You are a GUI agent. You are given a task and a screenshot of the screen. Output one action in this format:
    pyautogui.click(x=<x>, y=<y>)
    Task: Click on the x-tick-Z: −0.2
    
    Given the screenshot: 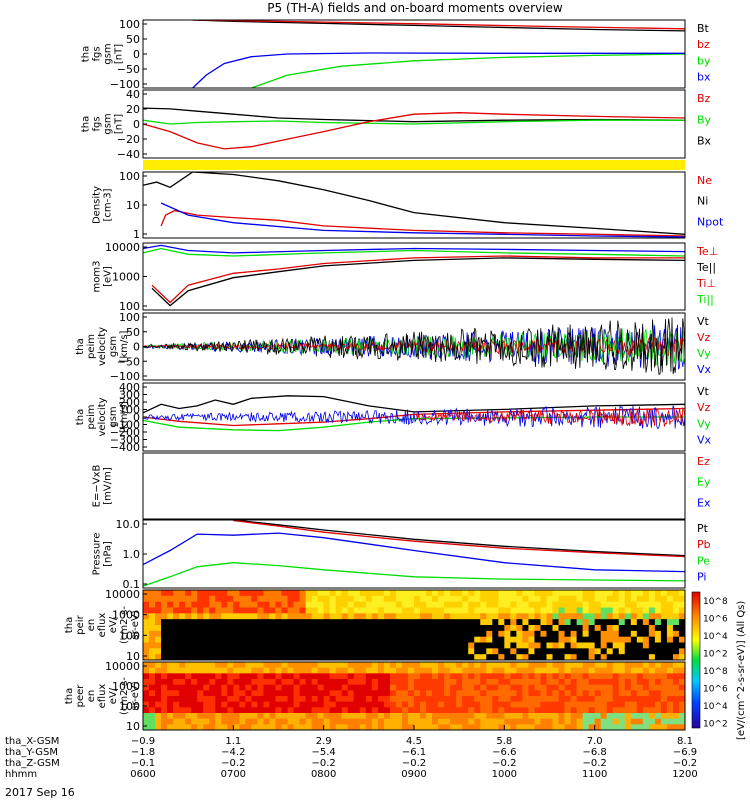 What is the action you would take?
    pyautogui.click(x=595, y=763)
    